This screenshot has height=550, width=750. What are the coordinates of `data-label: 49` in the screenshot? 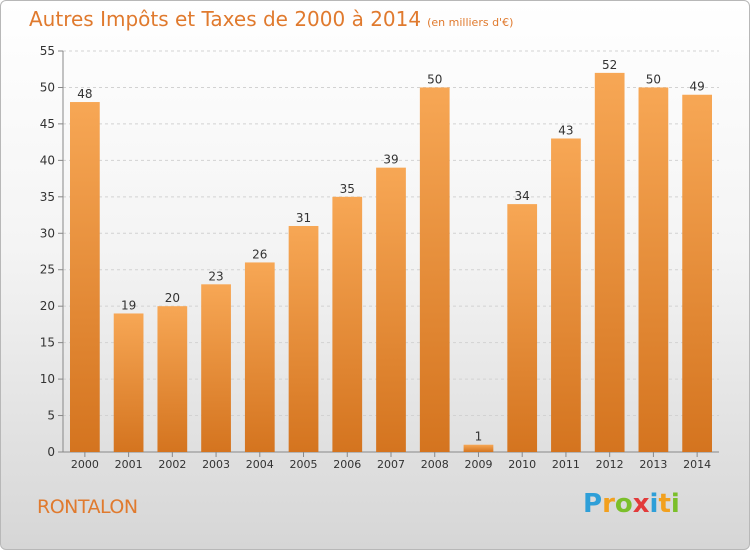 It's located at (696, 87).